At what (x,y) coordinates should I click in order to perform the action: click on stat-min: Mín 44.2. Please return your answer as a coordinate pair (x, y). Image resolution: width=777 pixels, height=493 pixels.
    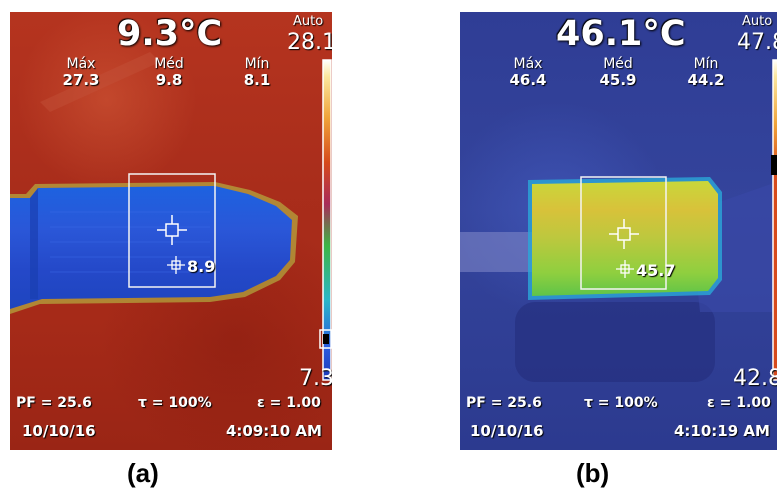
    Looking at the image, I should click on (706, 72).